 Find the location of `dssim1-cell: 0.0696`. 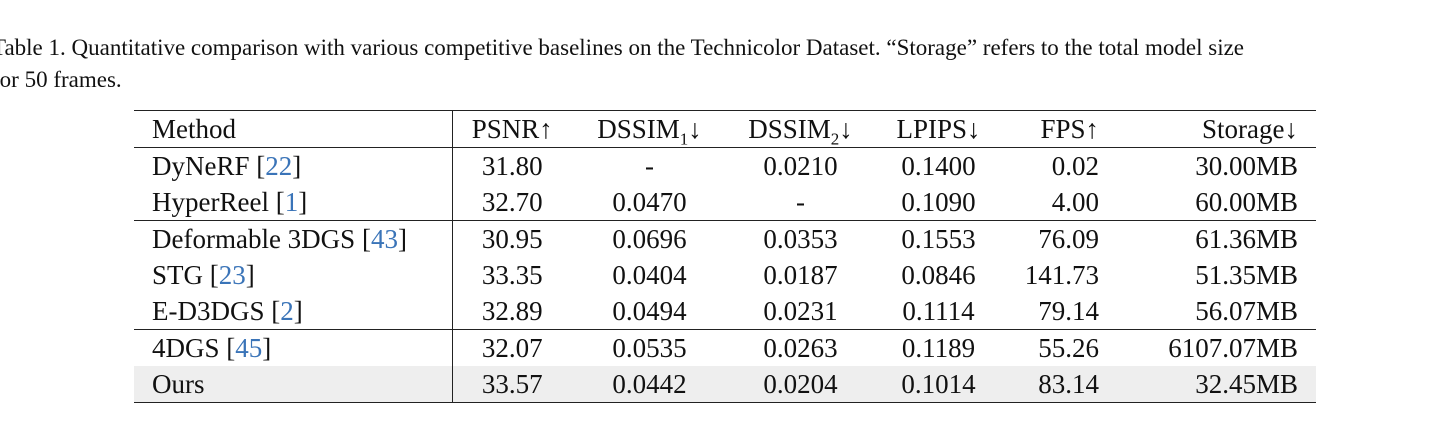

dssim1-cell: 0.0696 is located at coordinates (649, 239).